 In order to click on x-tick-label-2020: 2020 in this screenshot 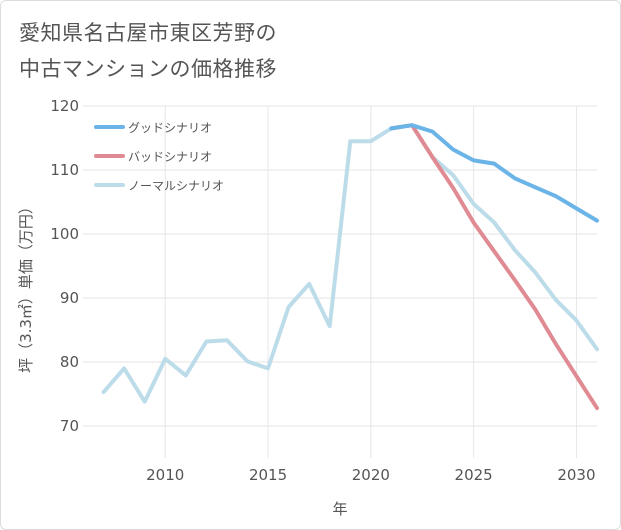, I will do `click(371, 475)`.